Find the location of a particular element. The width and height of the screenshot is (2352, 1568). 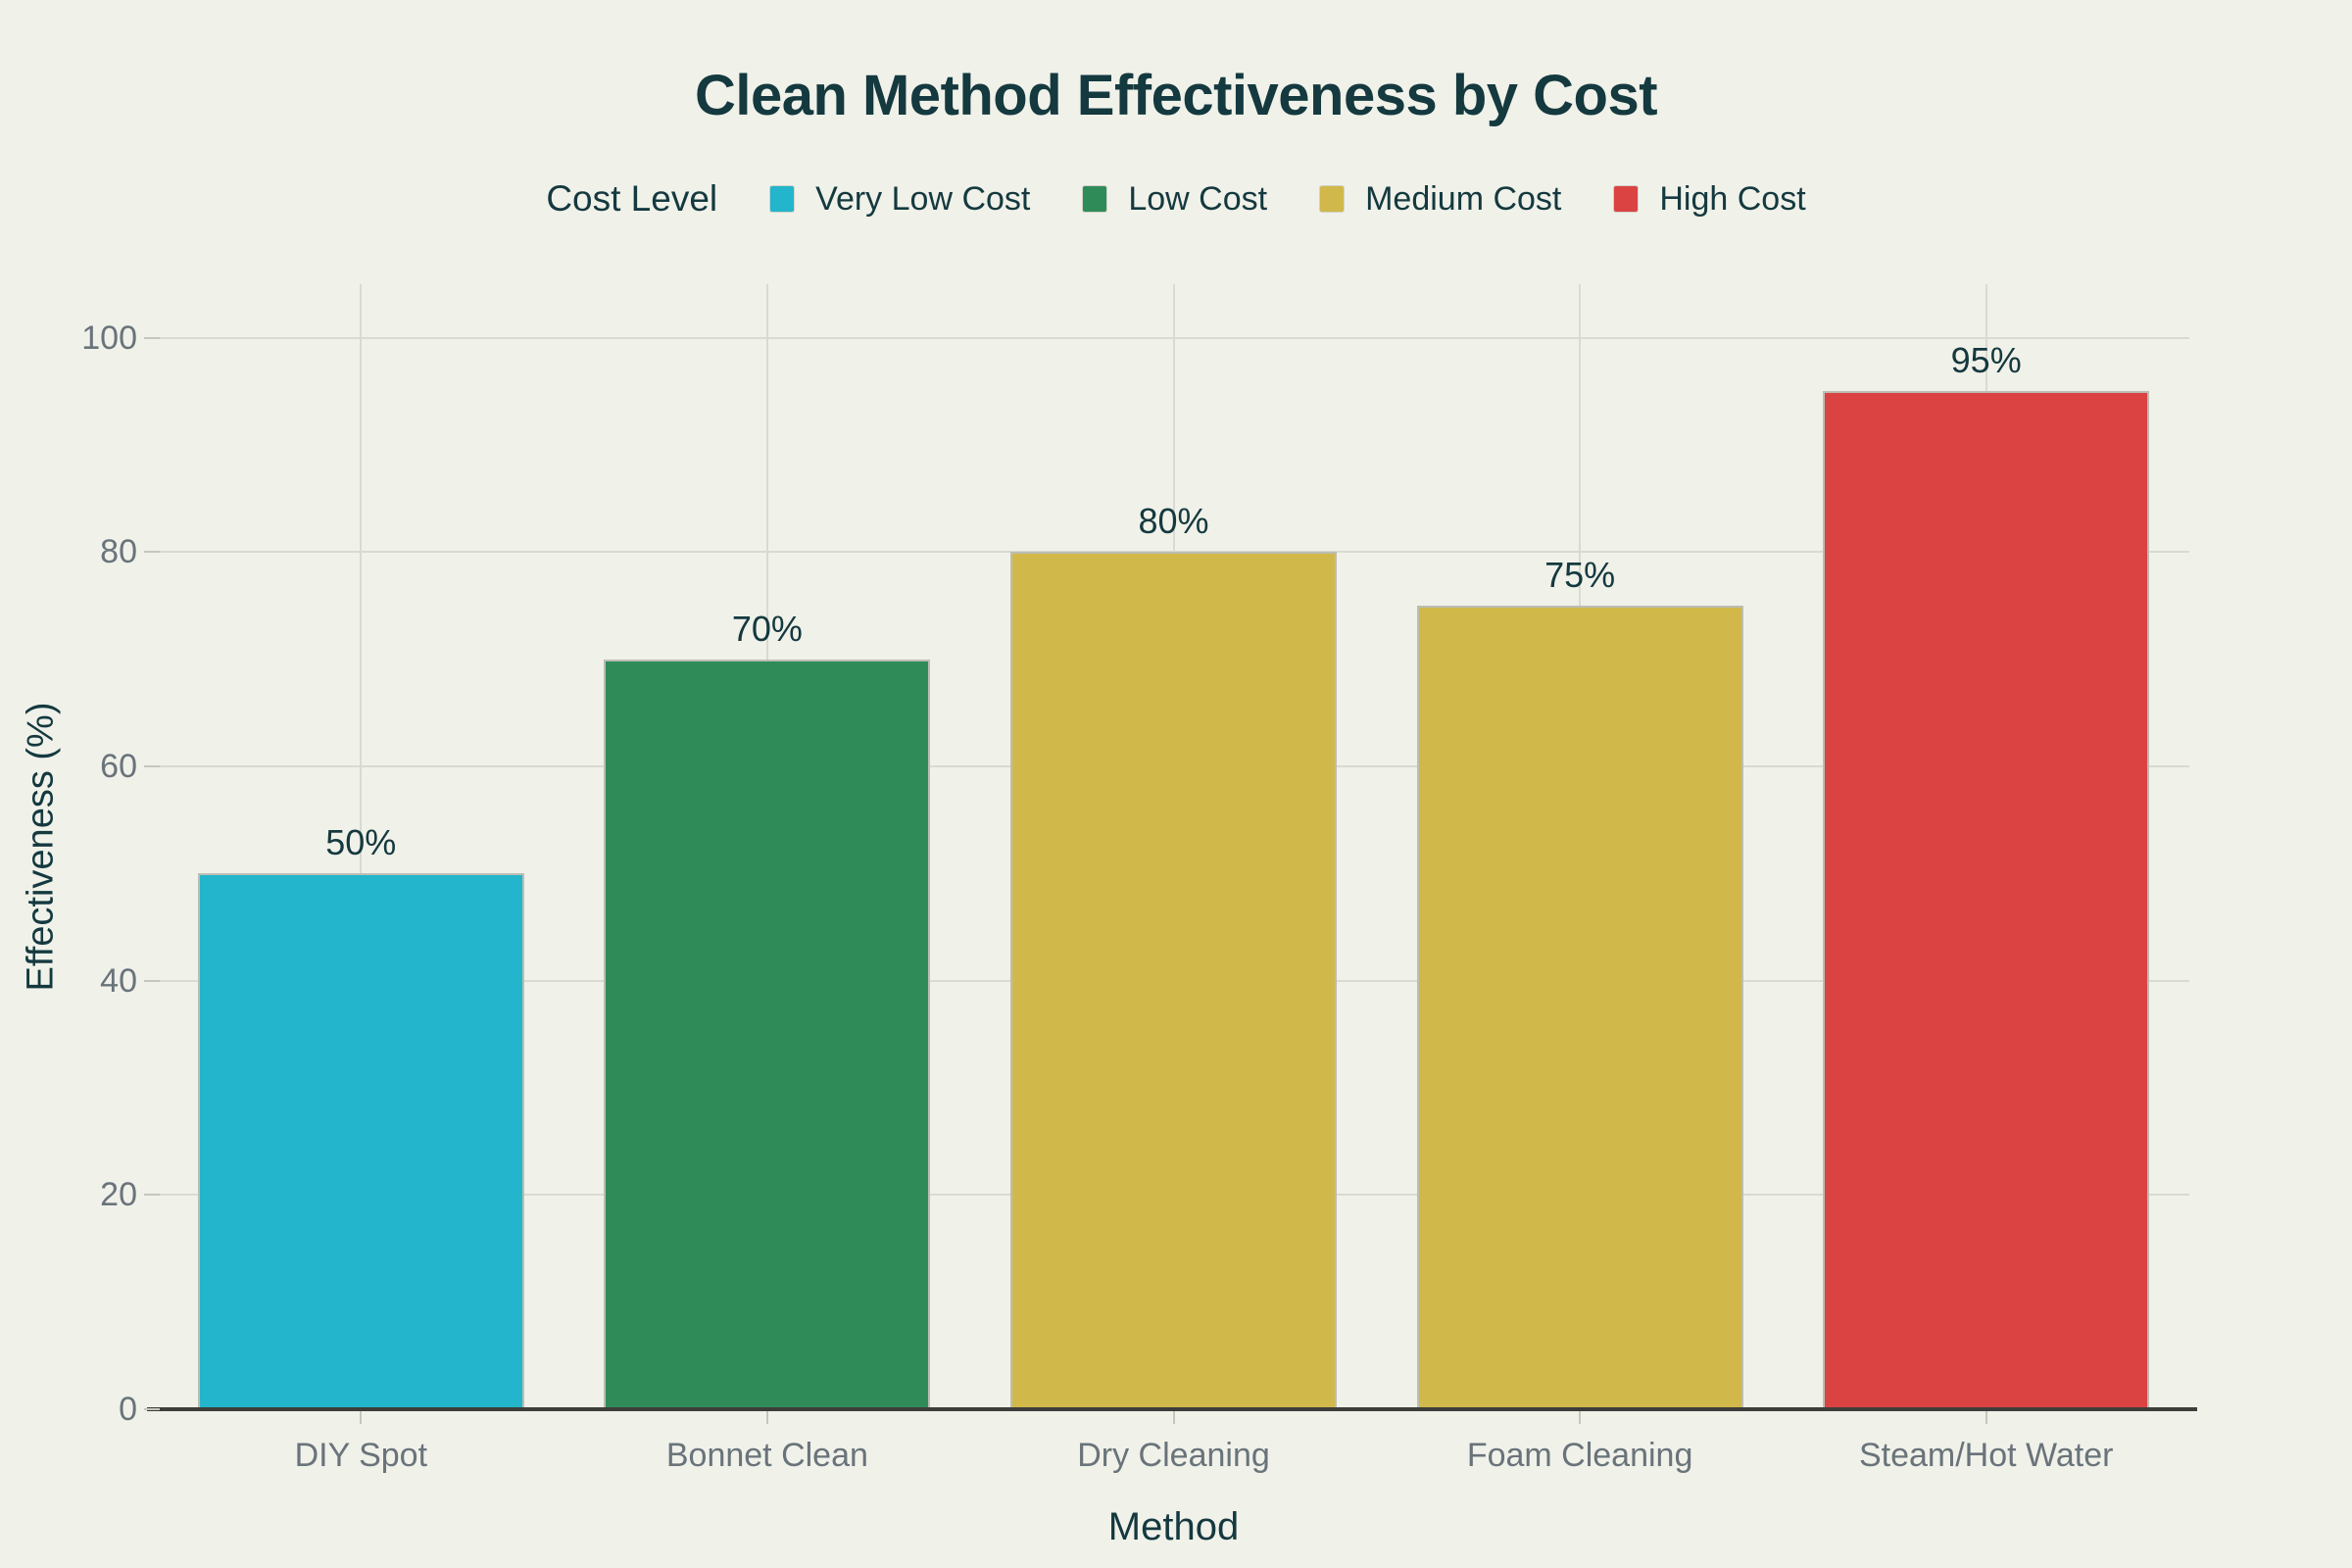

x-tick-label: Steam/Hot Water is located at coordinates (1986, 1455).